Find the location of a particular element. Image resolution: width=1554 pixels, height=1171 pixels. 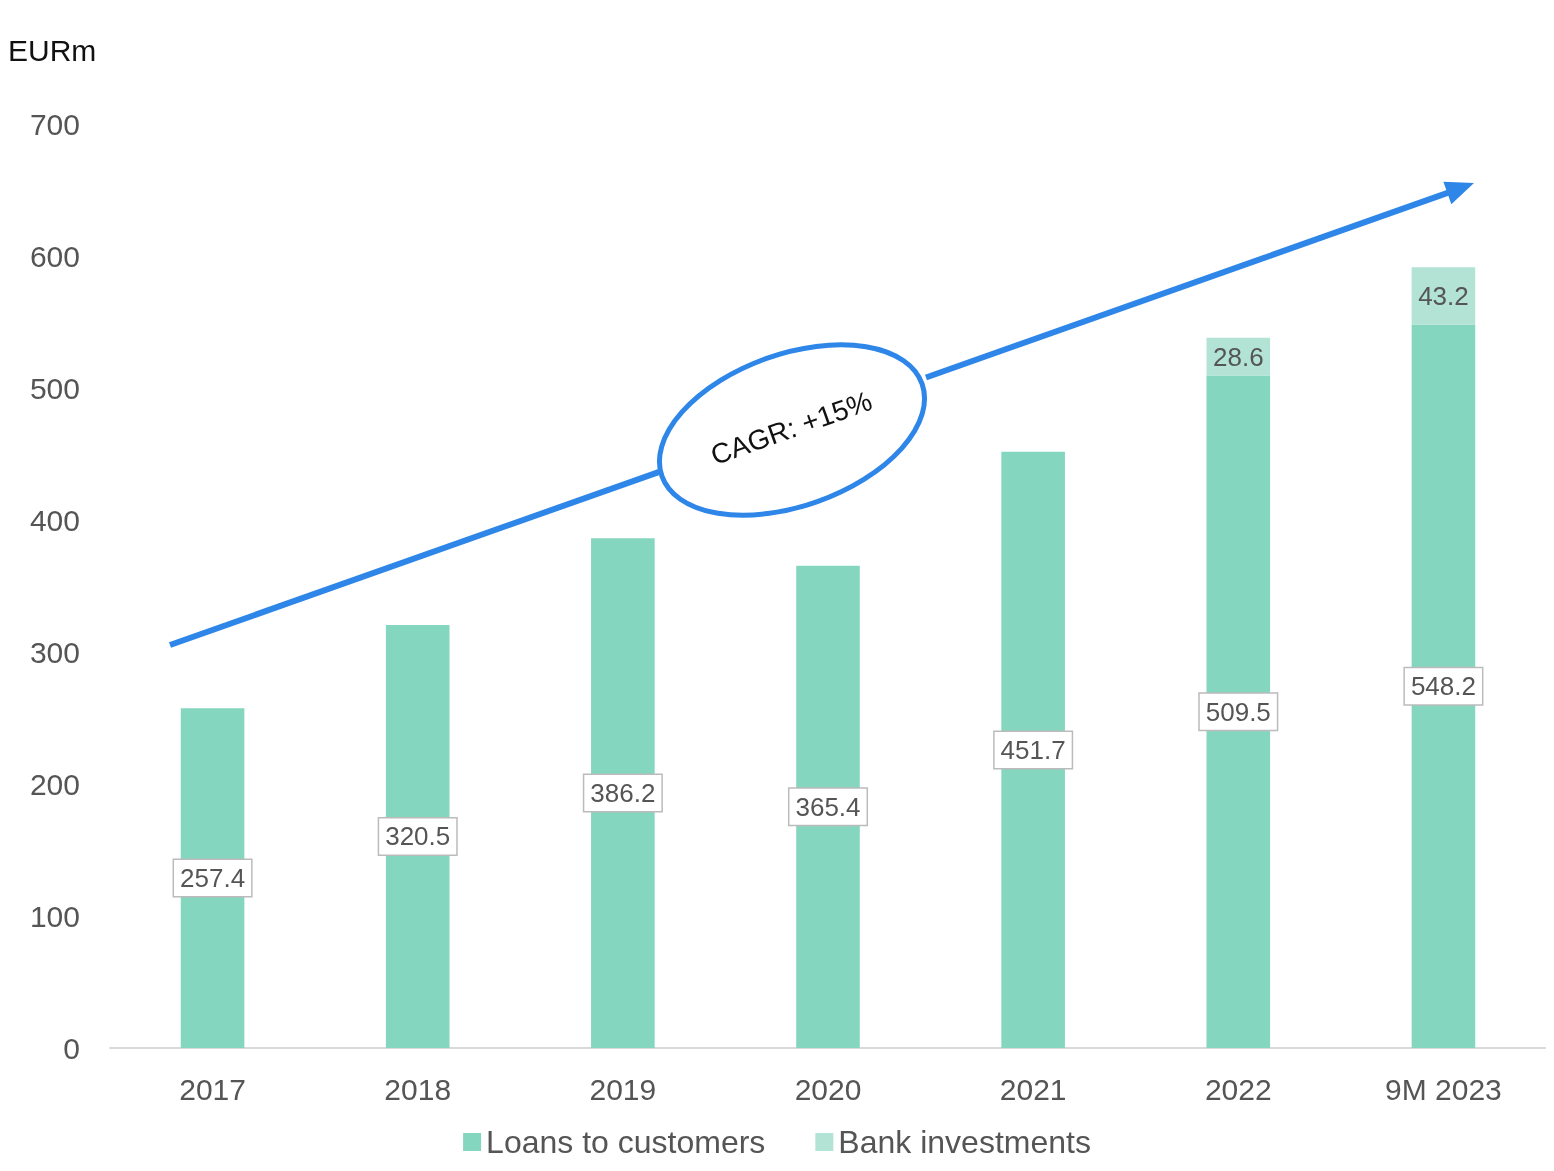

y-tick-label: 600 is located at coordinates (54, 256).